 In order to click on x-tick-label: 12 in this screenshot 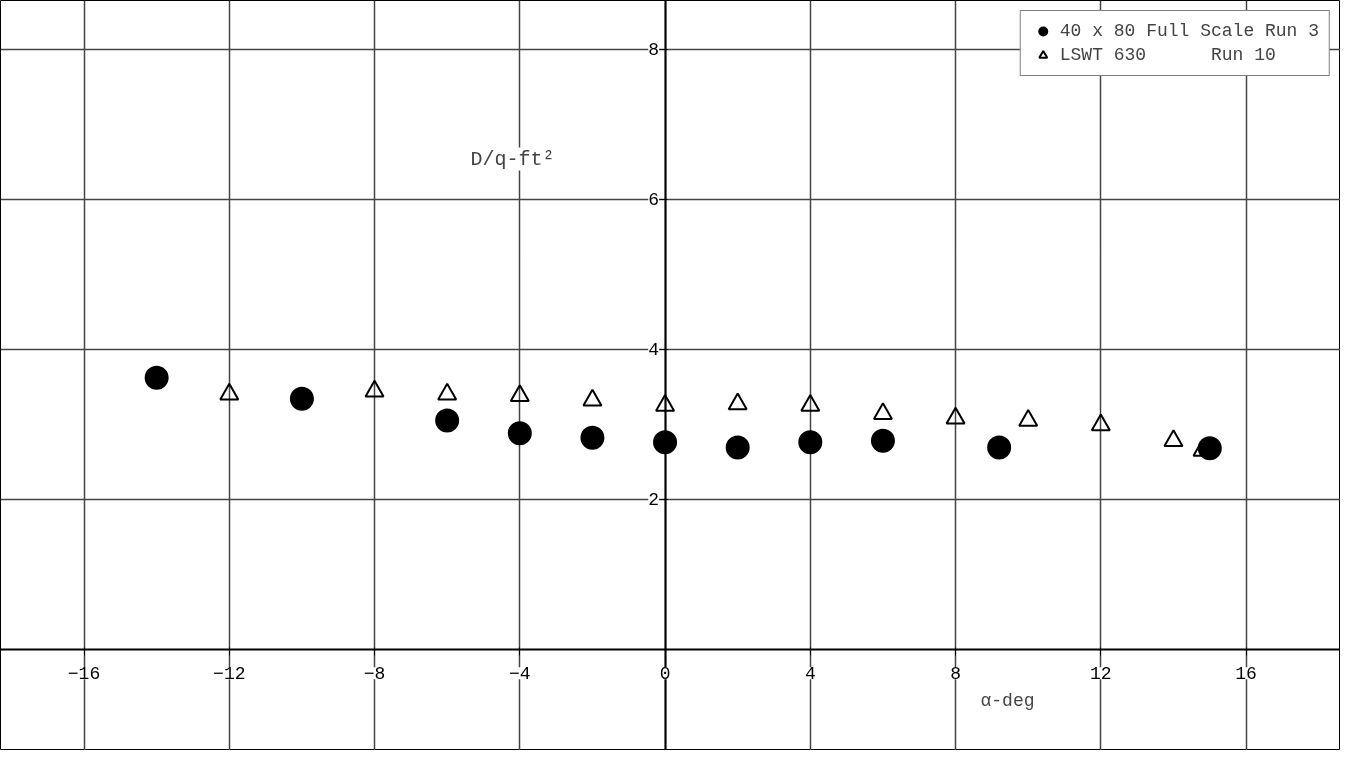, I will do `click(1101, 674)`.